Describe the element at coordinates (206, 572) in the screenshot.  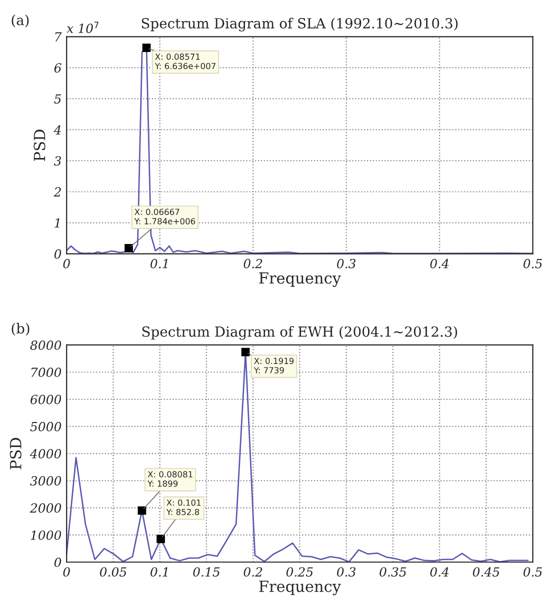
I see `x-tick-label: 0.15` at that location.